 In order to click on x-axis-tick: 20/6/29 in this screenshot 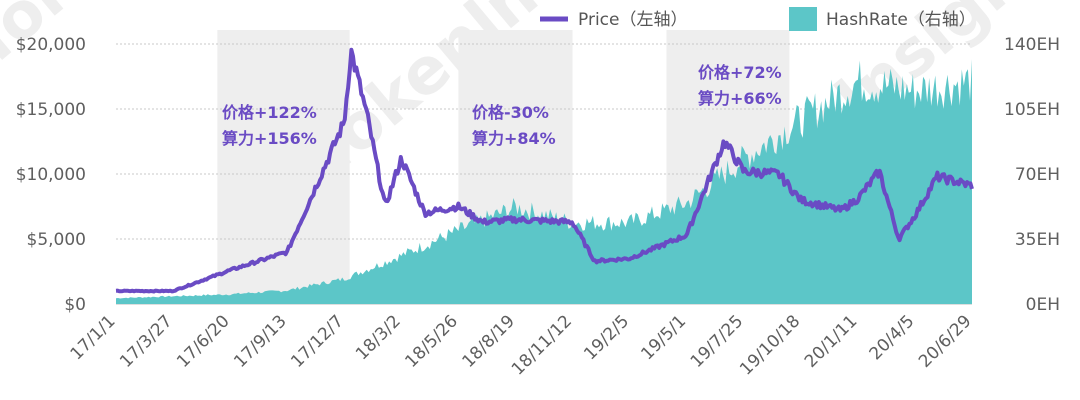, I will do `click(945, 341)`.